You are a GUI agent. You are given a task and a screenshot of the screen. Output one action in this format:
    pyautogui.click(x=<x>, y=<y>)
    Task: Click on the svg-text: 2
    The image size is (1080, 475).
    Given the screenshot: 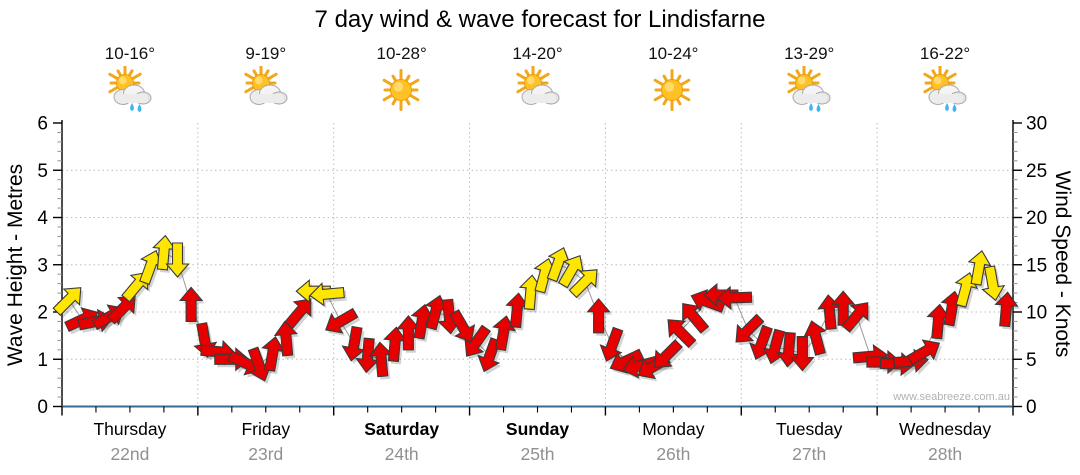 What is the action you would take?
    pyautogui.click(x=42, y=313)
    